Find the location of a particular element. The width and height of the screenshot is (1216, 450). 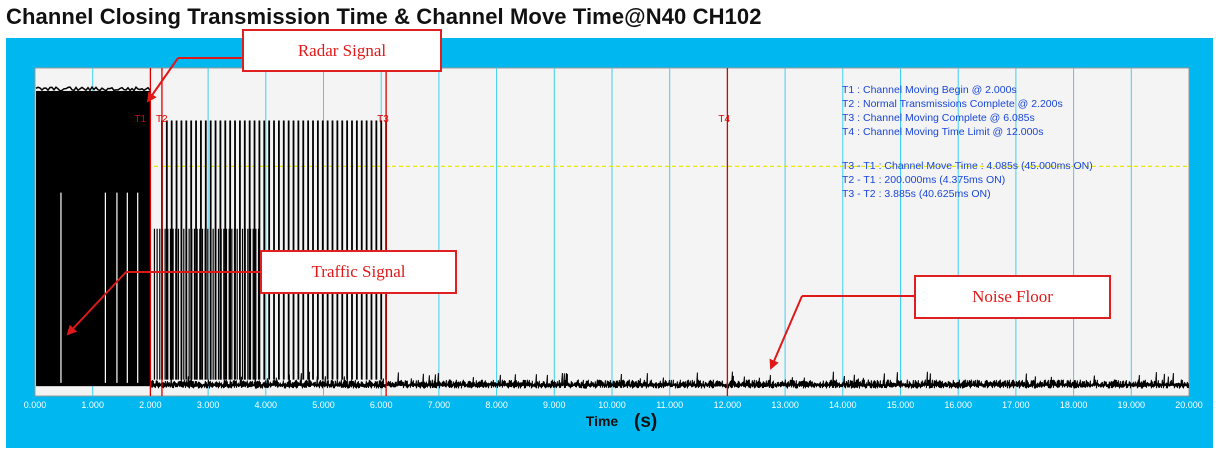

x-tick-label: 14.000 is located at coordinates (843, 405).